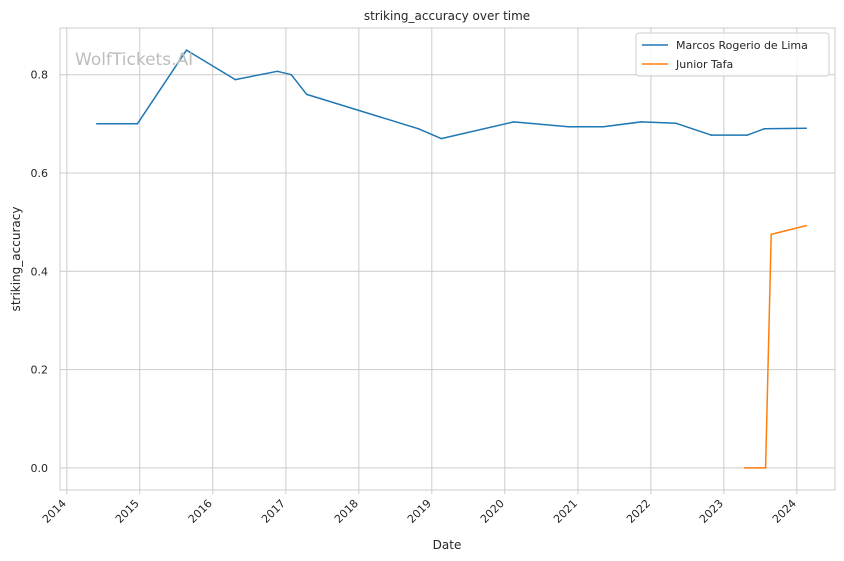  Describe the element at coordinates (40, 370) in the screenshot. I see `y-tick-label: 0.2` at that location.